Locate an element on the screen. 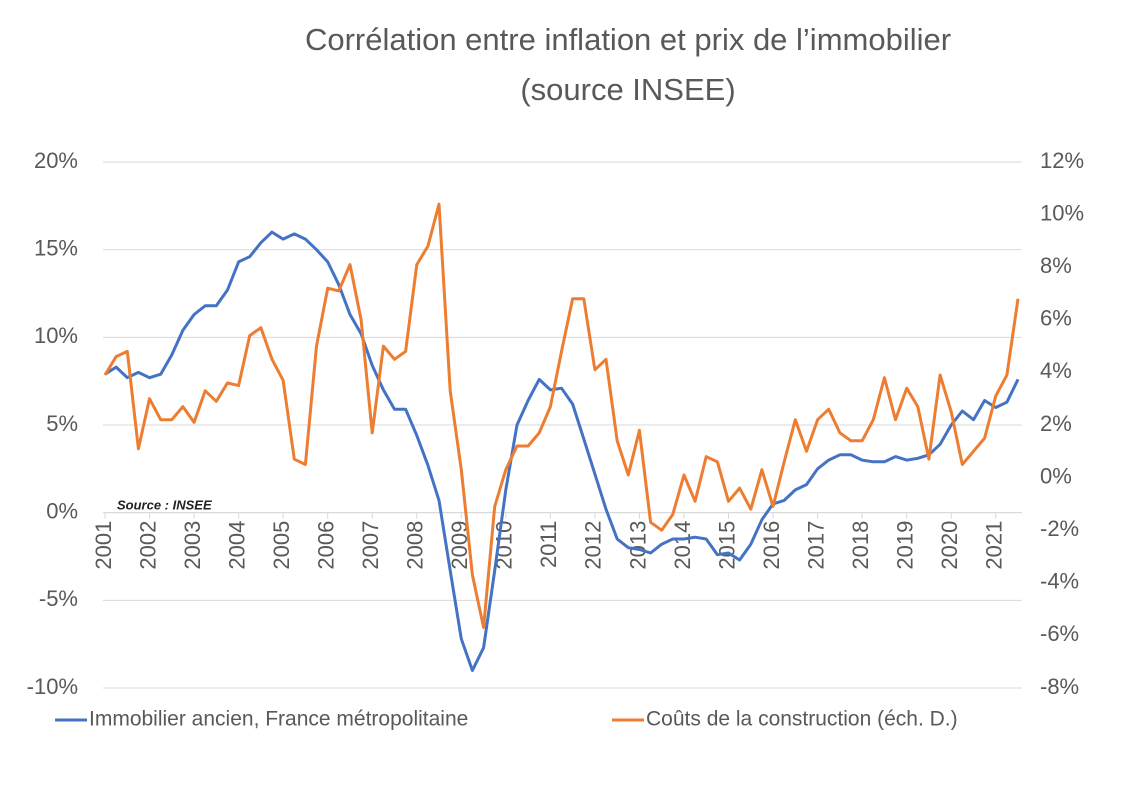  x-tick-label: 2012 is located at coordinates (593, 545).